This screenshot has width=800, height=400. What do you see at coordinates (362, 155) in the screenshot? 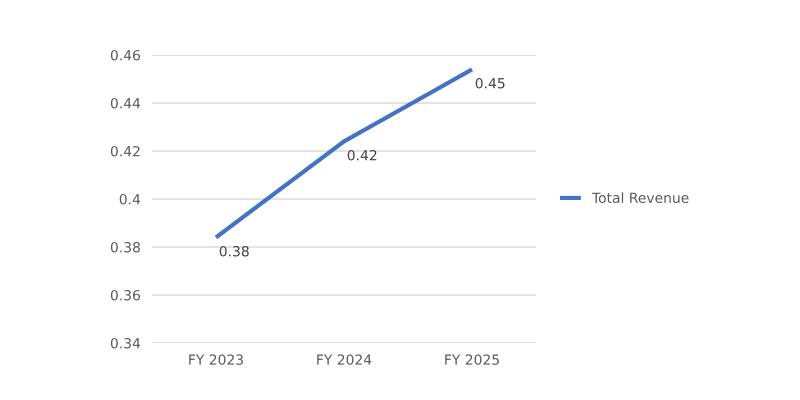
I see `data-label: 0.42` at bounding box center [362, 155].